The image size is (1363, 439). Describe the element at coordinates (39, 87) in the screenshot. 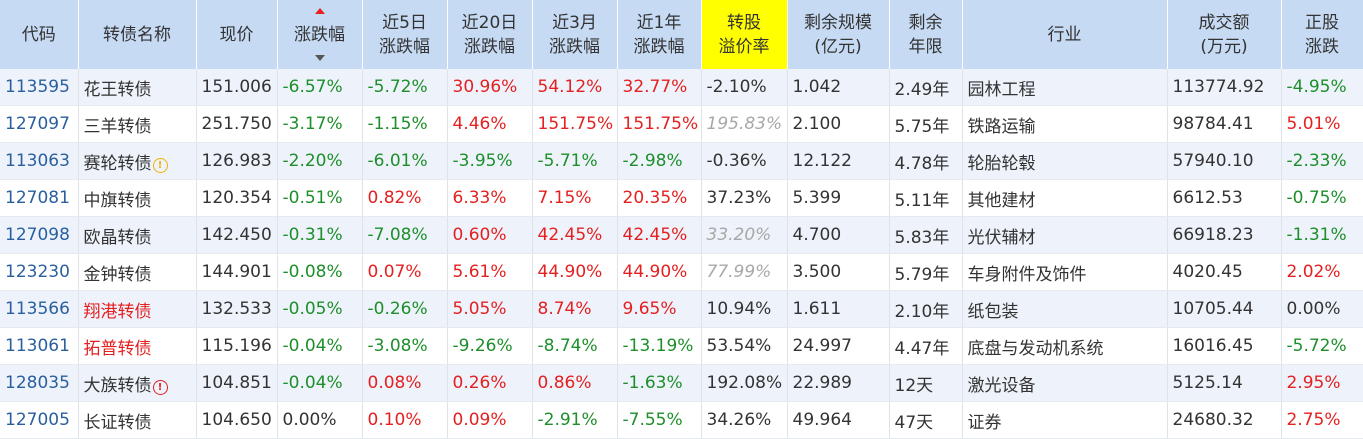

I see `bond-code-cell: 113595` at that location.